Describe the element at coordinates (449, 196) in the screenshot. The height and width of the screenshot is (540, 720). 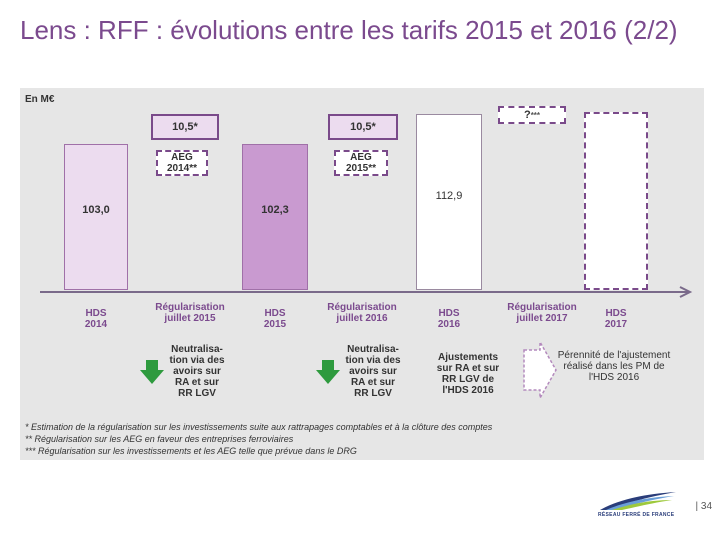
I see `bar-hds-2016-value: 112,9` at that location.